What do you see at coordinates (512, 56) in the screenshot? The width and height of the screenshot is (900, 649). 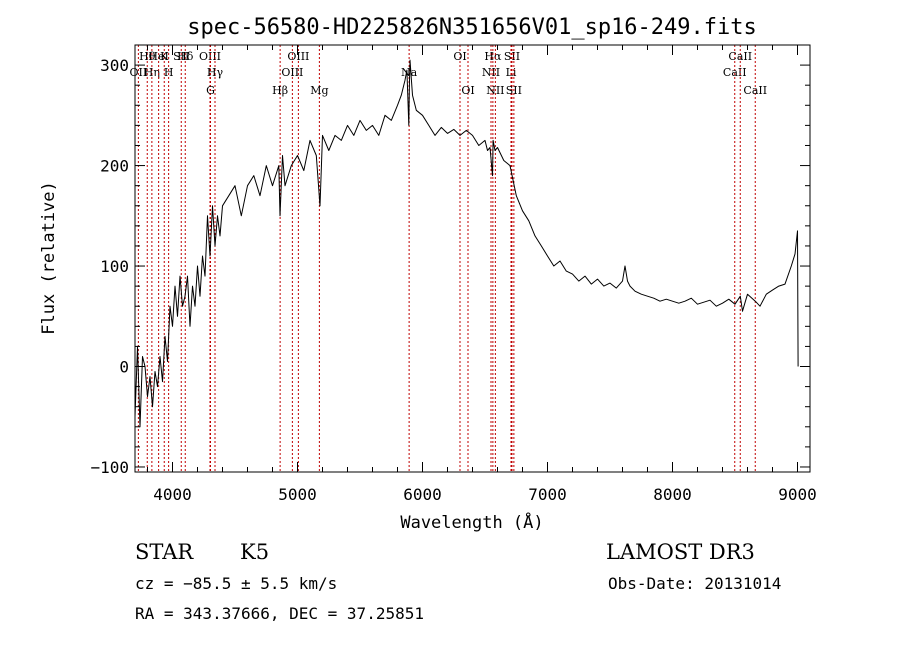 I see `line-label-22: SII` at bounding box center [512, 56].